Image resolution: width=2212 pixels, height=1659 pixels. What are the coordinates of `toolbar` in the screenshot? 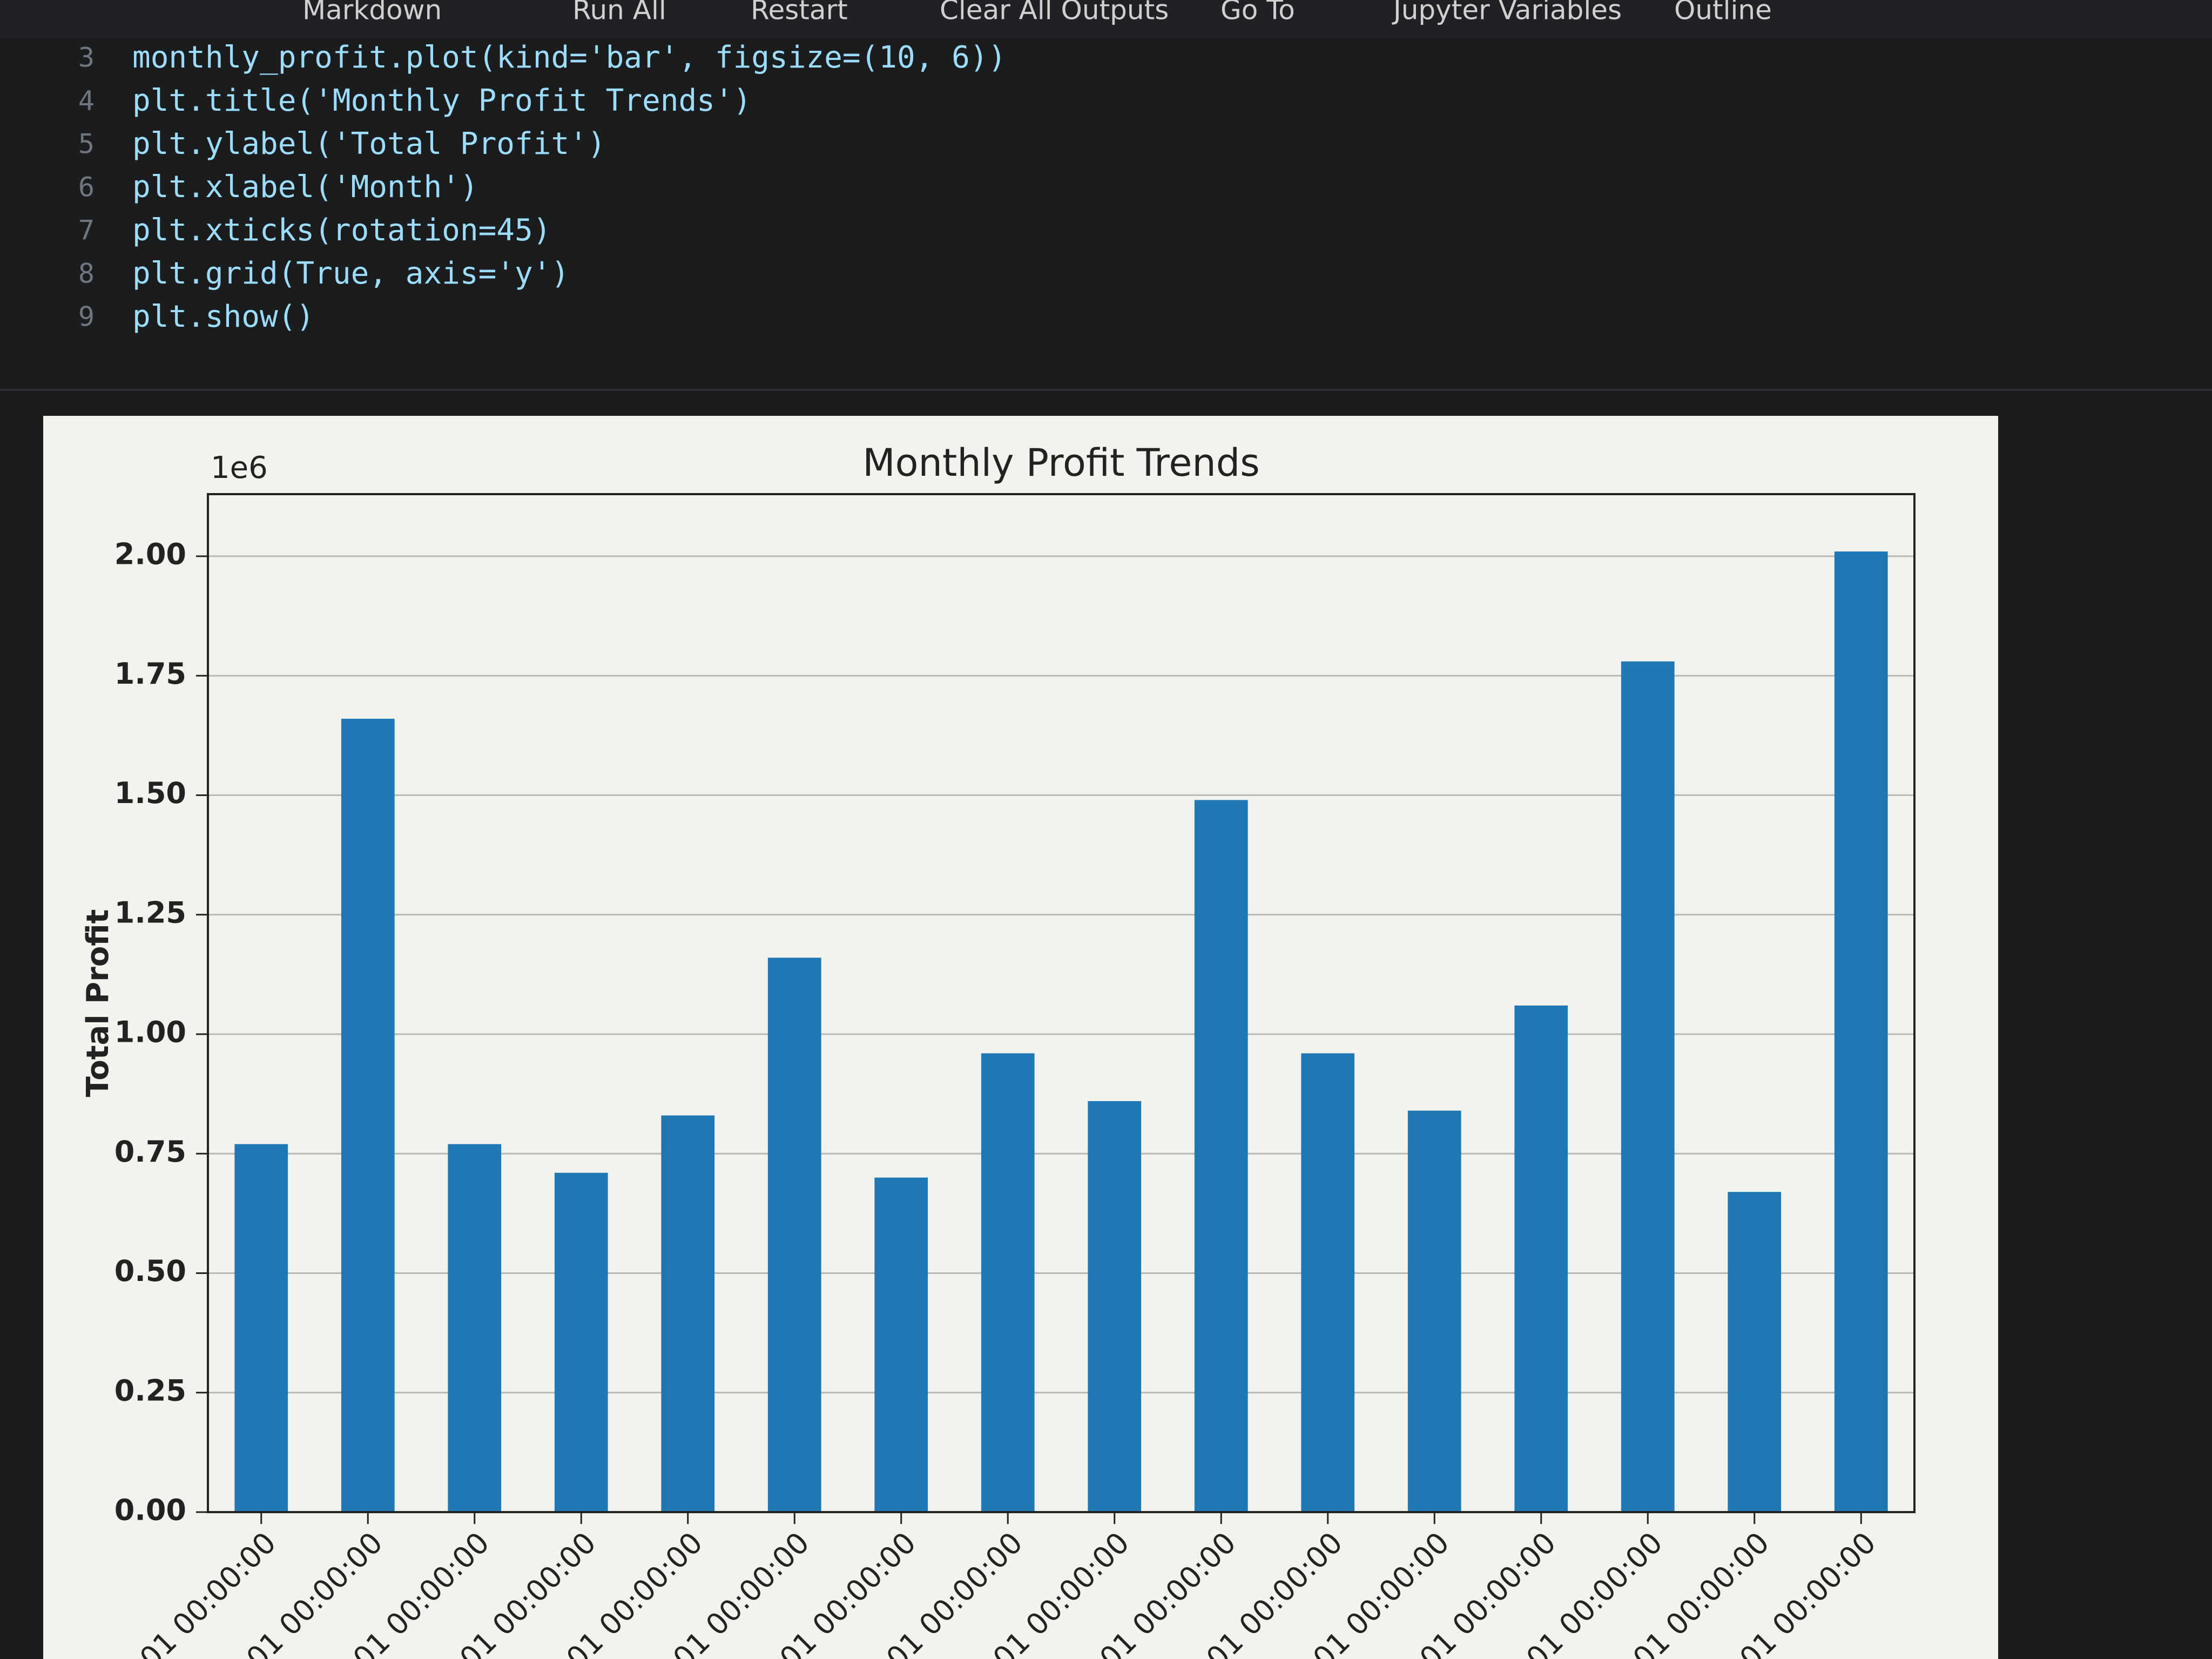 It's located at (1106, 19).